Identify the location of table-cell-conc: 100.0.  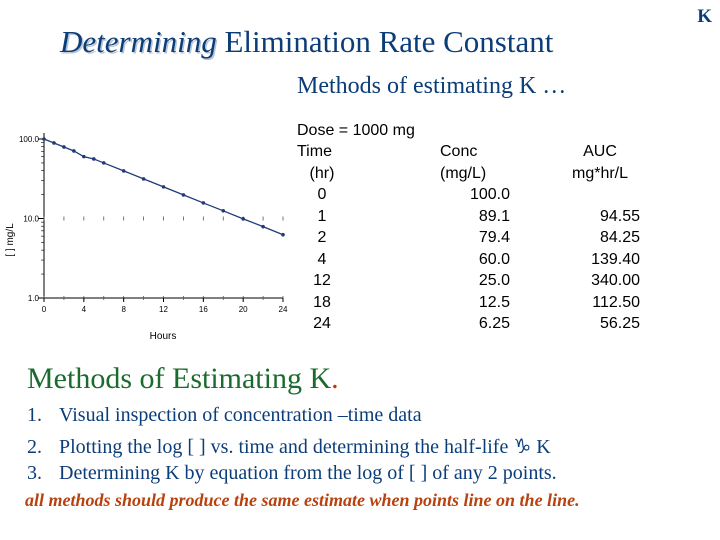
(489, 194).